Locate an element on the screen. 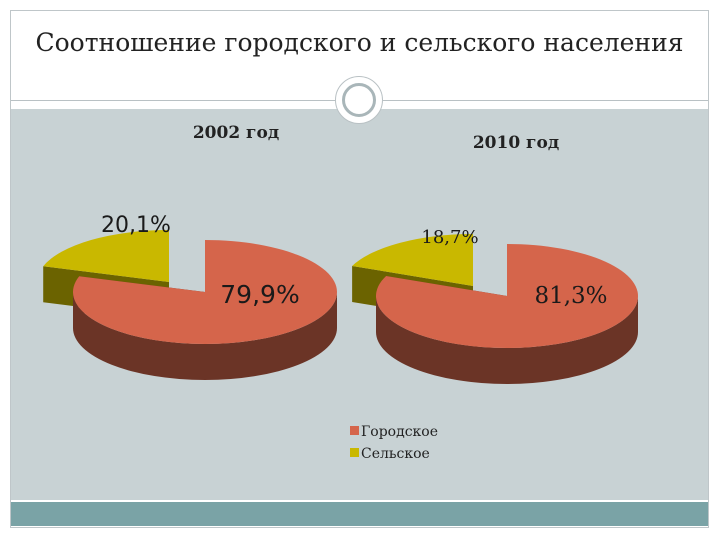  legend-label: Сельское is located at coordinates (395, 454).